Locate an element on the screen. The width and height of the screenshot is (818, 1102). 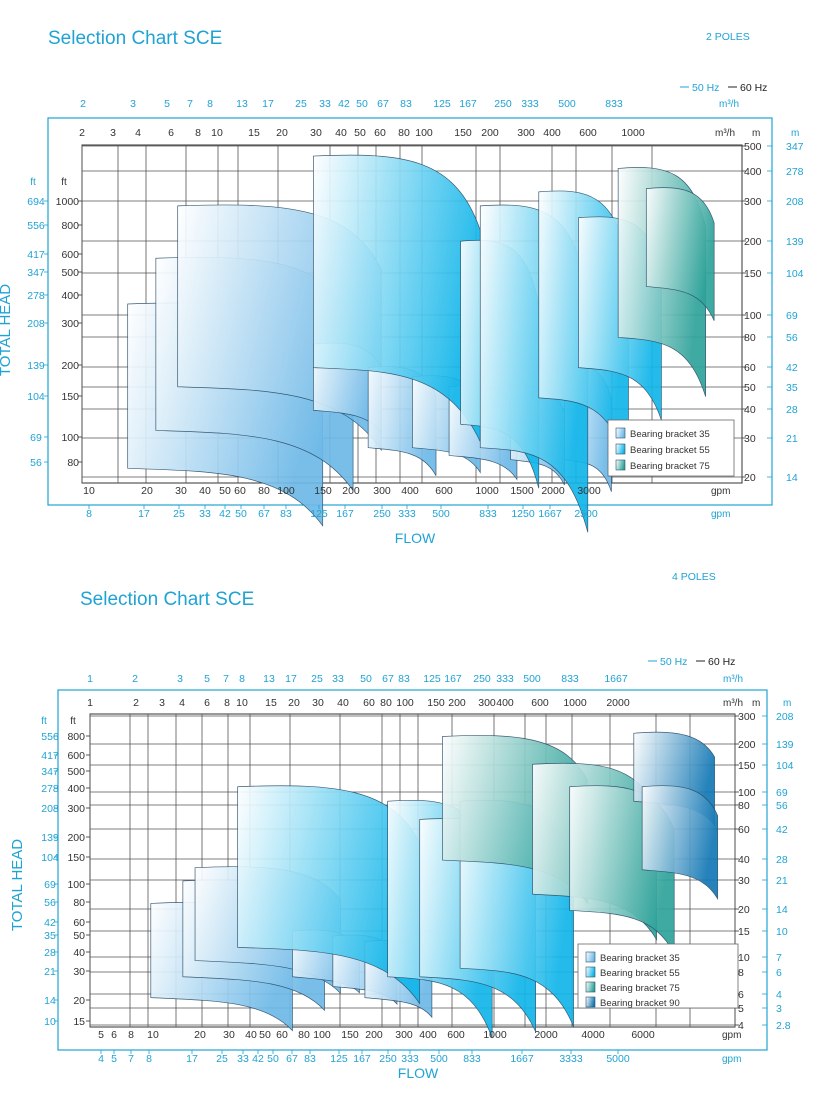
bracket-legend-label: Bearing bracket 35 is located at coordinates (640, 958).